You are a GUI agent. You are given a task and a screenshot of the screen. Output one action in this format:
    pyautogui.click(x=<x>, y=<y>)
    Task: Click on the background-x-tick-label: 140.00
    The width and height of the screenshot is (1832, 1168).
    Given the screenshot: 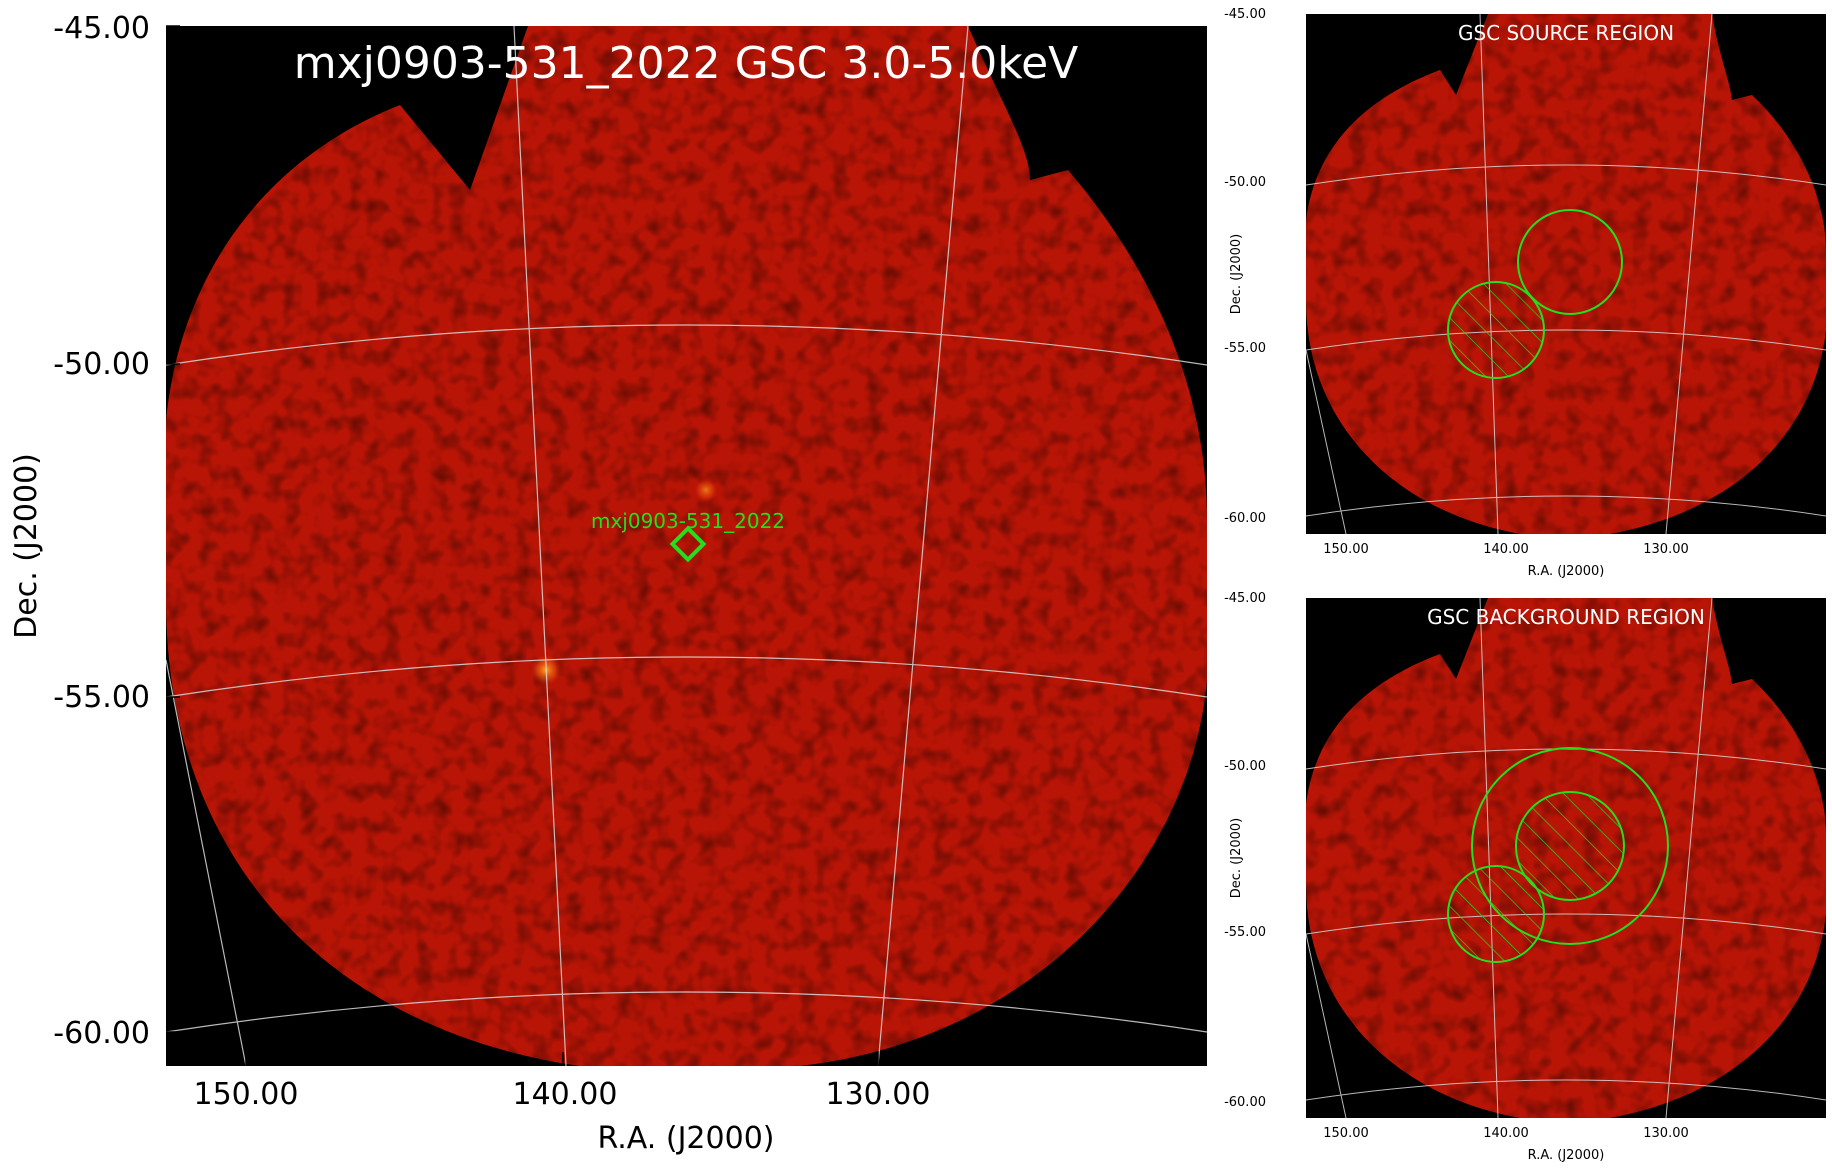 What is the action you would take?
    pyautogui.click(x=1506, y=1133)
    